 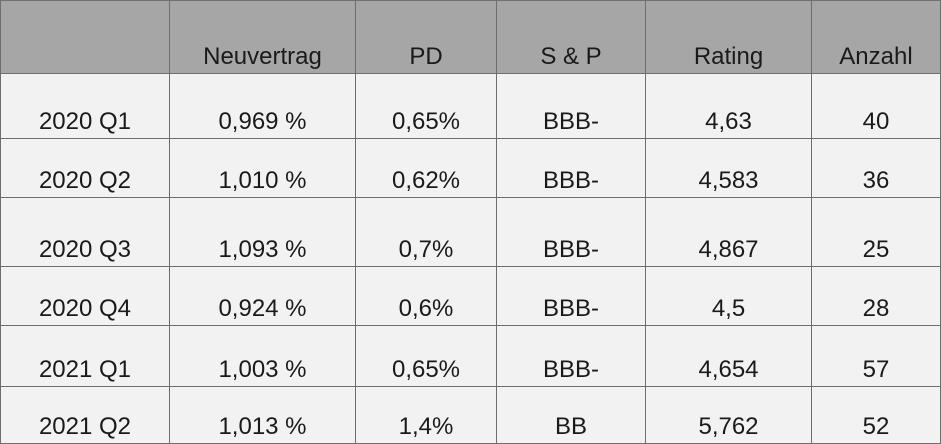 I want to click on cell-neuvertrag: 1,093 %, so click(x=262, y=232).